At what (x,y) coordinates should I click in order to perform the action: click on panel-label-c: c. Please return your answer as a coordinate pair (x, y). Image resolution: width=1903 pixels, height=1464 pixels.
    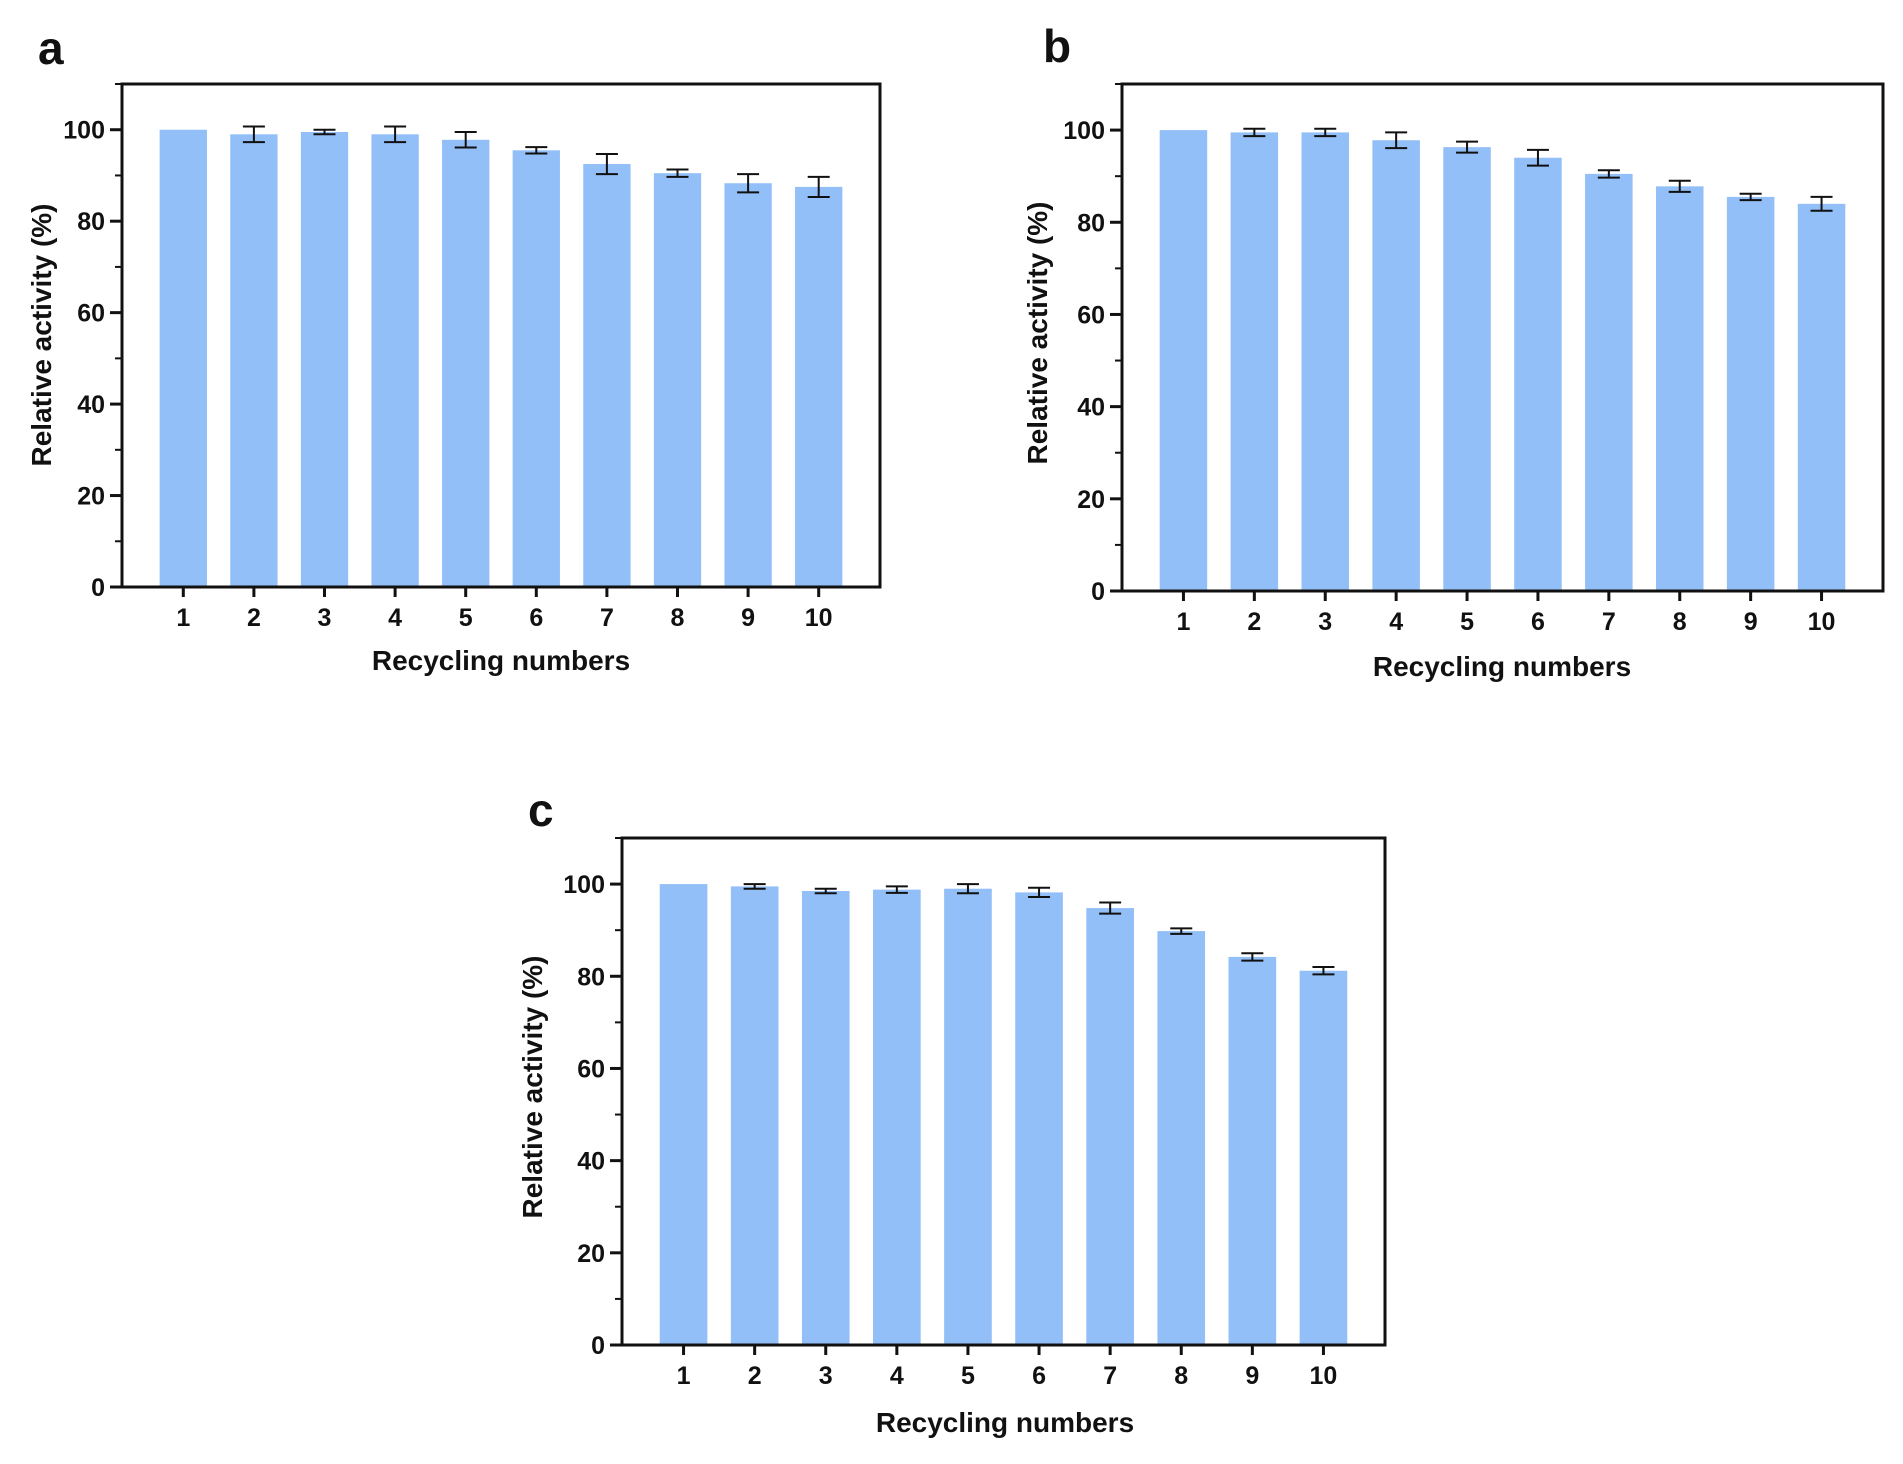
    Looking at the image, I should click on (541, 810).